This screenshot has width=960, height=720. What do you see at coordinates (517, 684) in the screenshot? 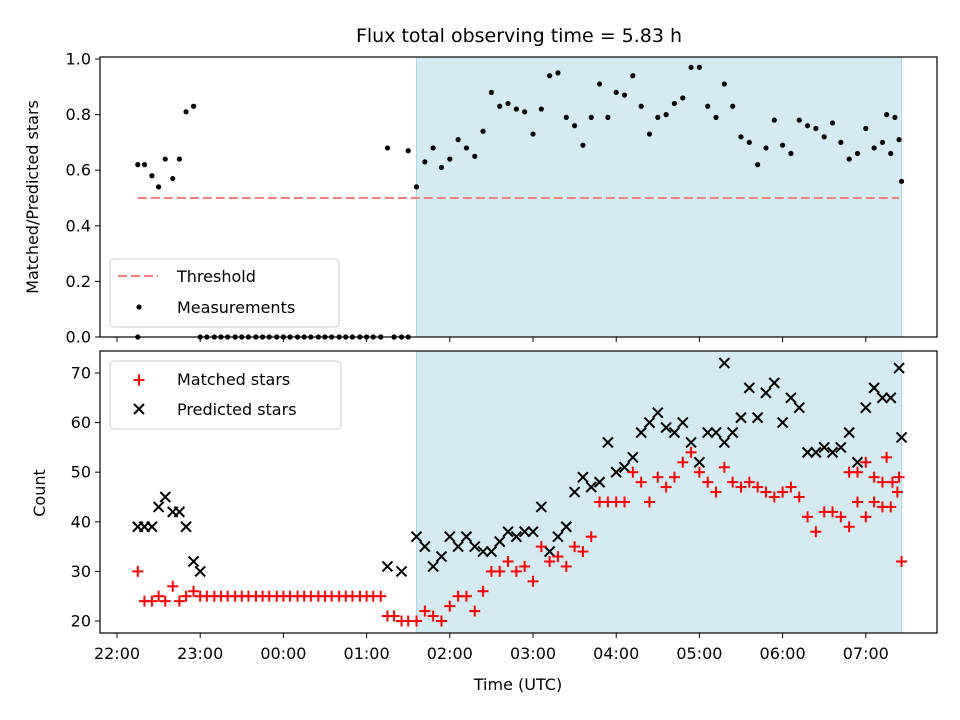
I see `x-axis-label: Time (UTC)` at bounding box center [517, 684].